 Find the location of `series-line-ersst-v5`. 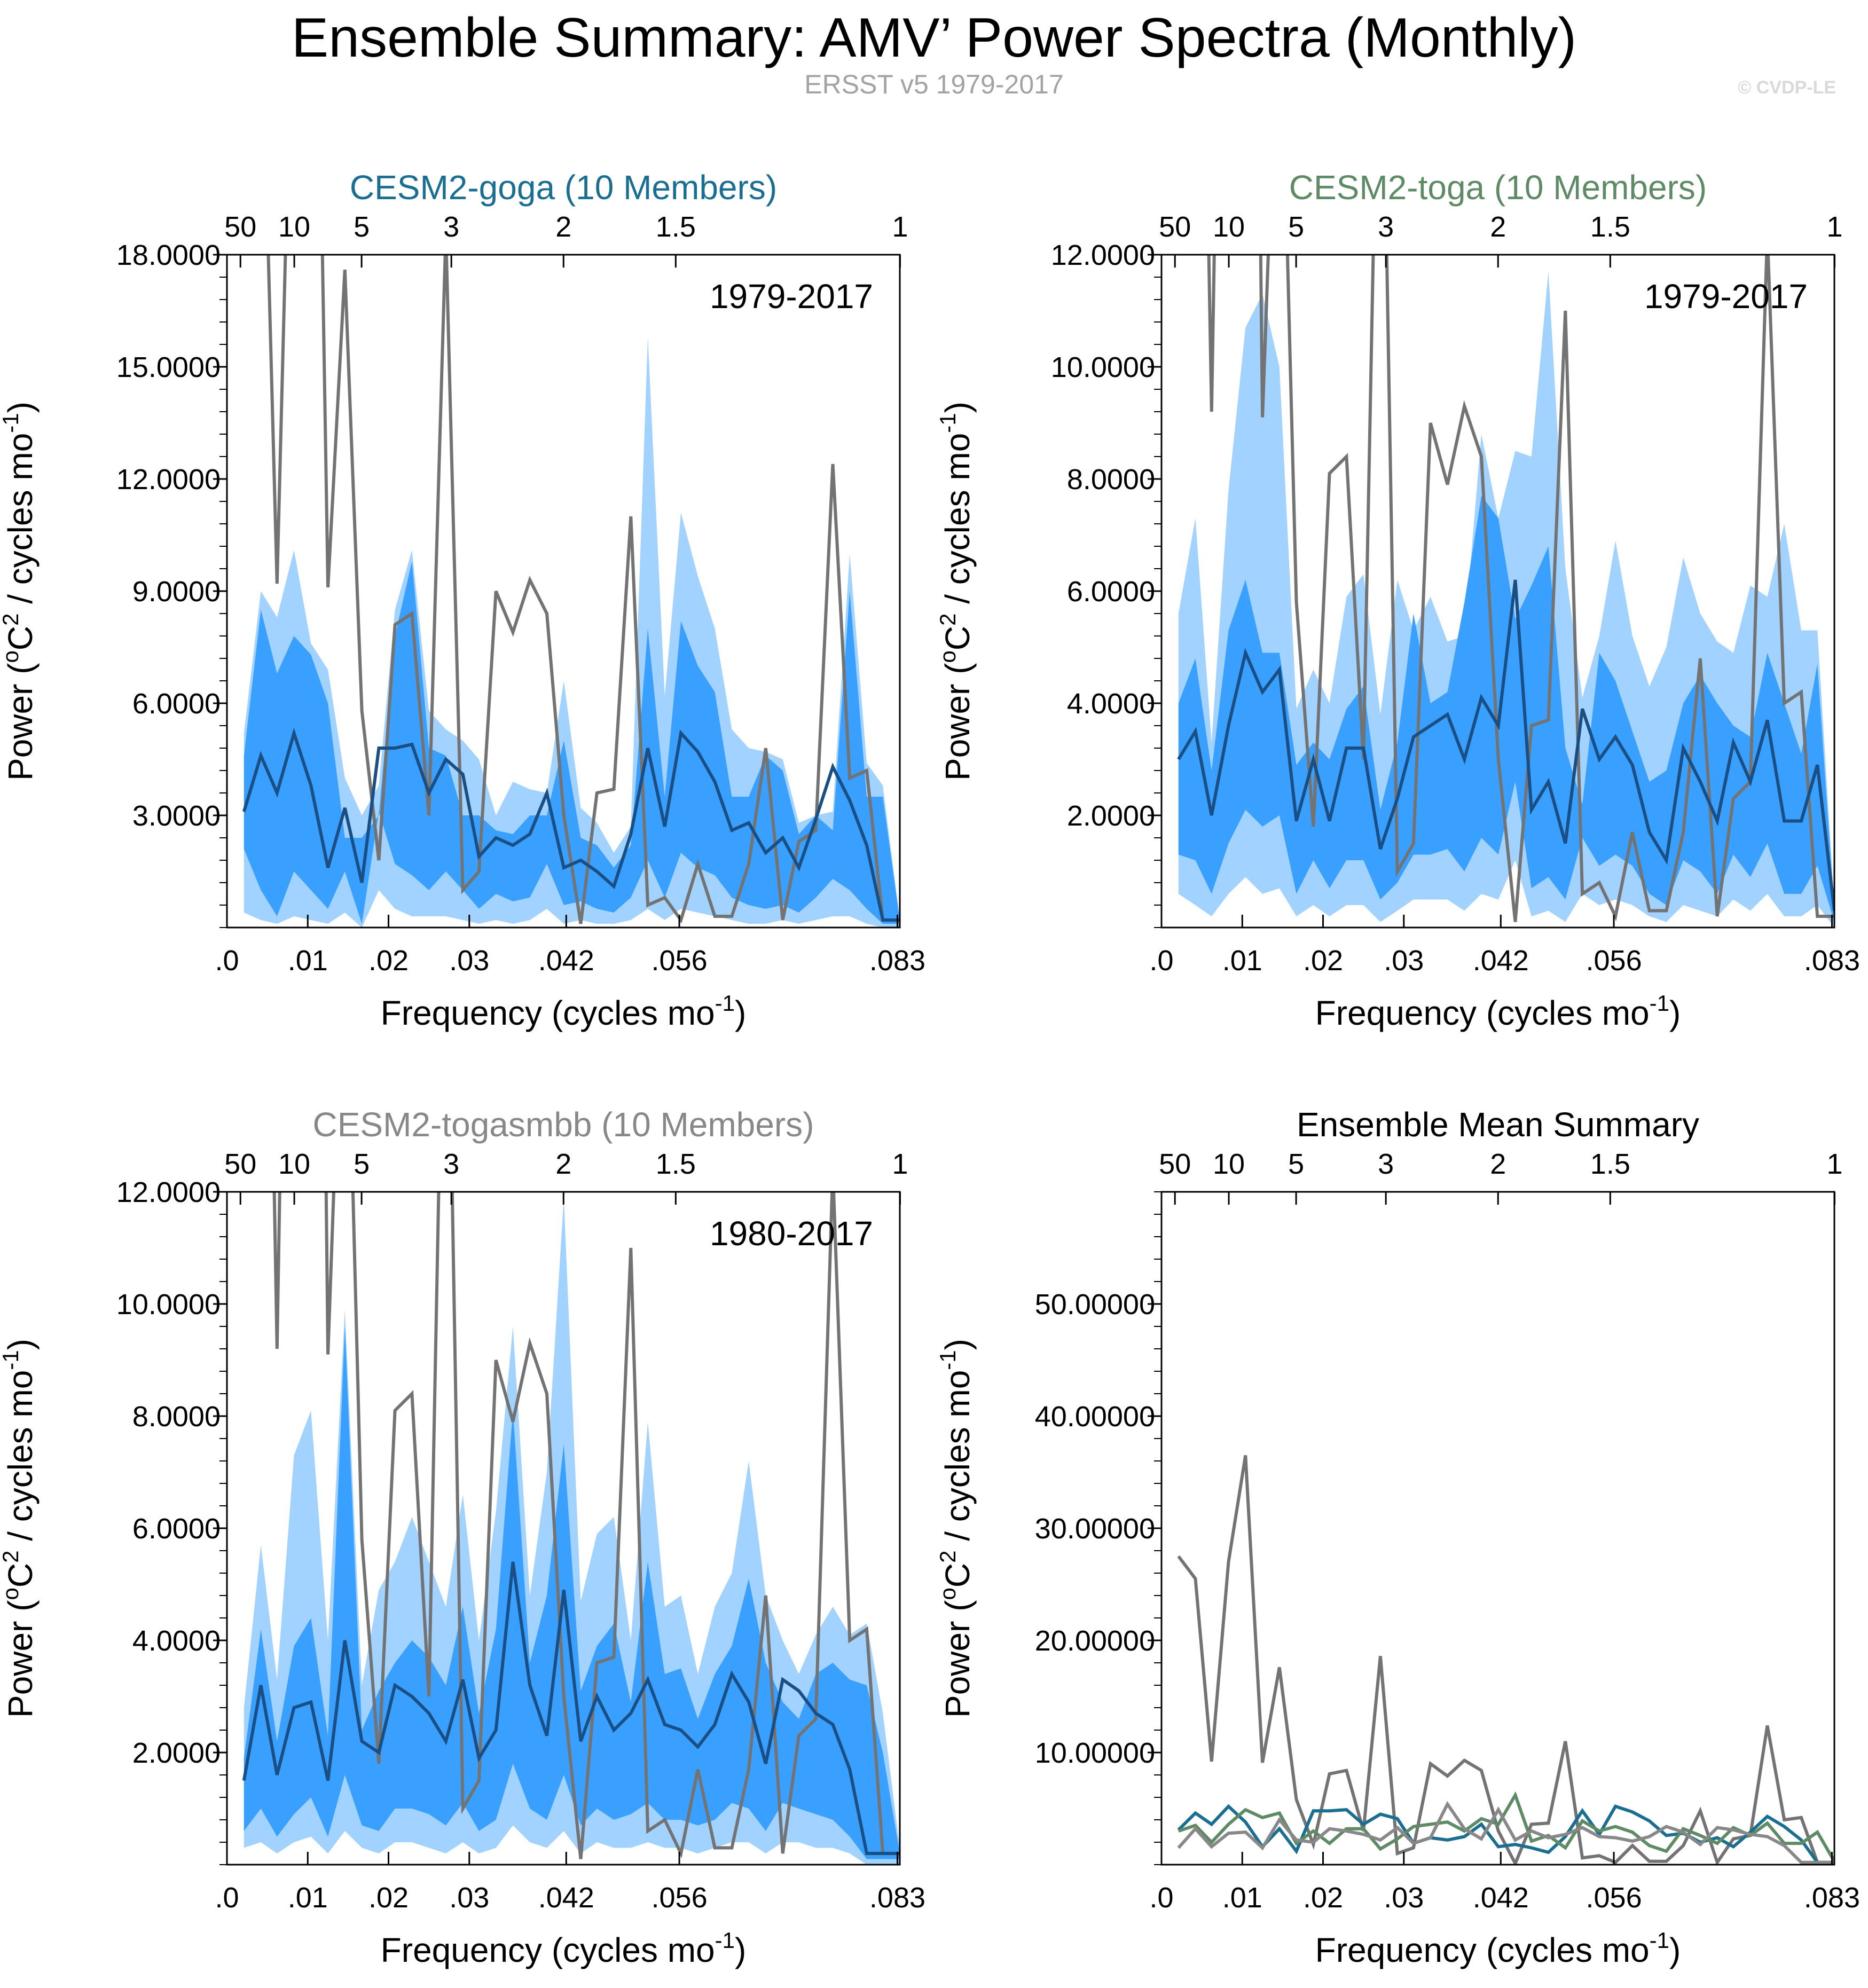

series-line-ersst-v5 is located at coordinates (1505, 1660).